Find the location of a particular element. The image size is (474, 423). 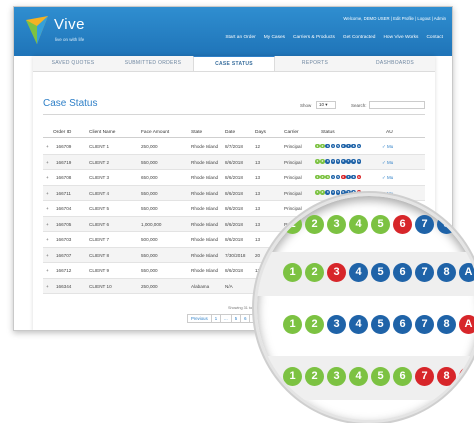

search-input is located at coordinates (397, 105).